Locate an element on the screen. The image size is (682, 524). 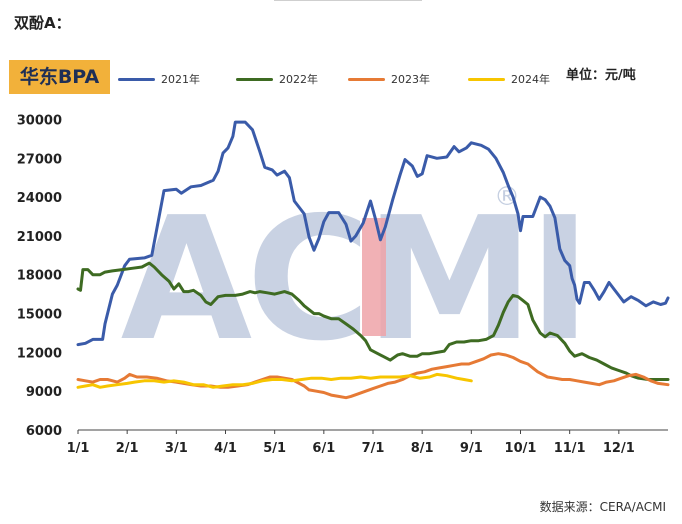
data-source-note: 数据来源：CERA/ACMI is located at coordinates (602, 507).